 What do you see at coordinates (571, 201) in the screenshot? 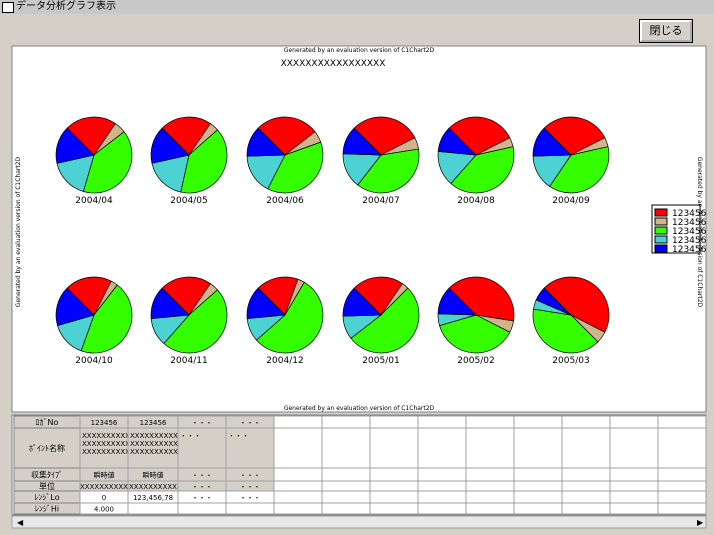
I see `pie-label: 2004/09` at bounding box center [571, 201].